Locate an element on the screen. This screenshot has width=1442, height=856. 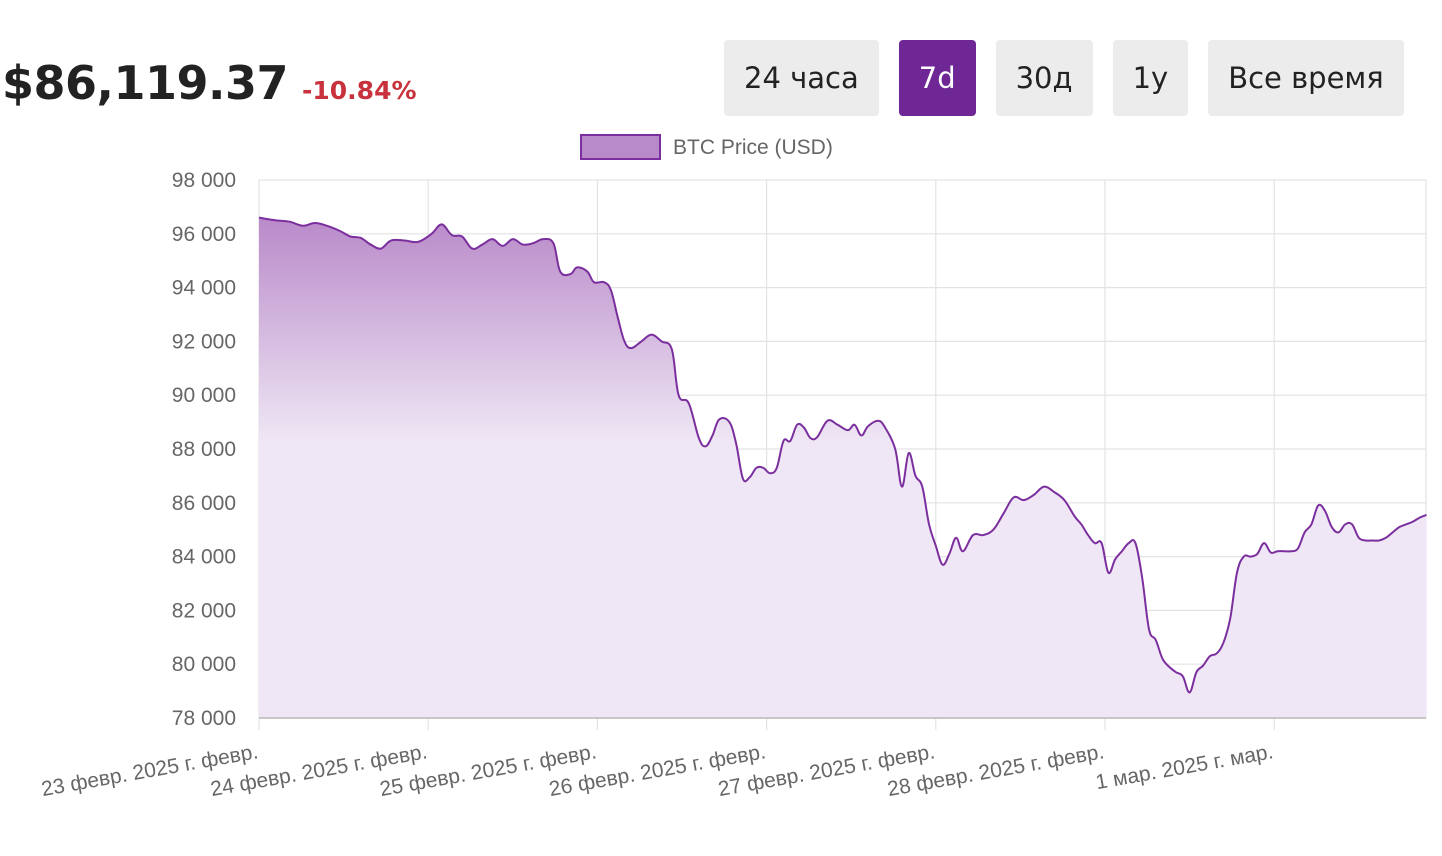
x-tick-label: 1 мар. 2025 г. мар. is located at coordinates (1184, 767).